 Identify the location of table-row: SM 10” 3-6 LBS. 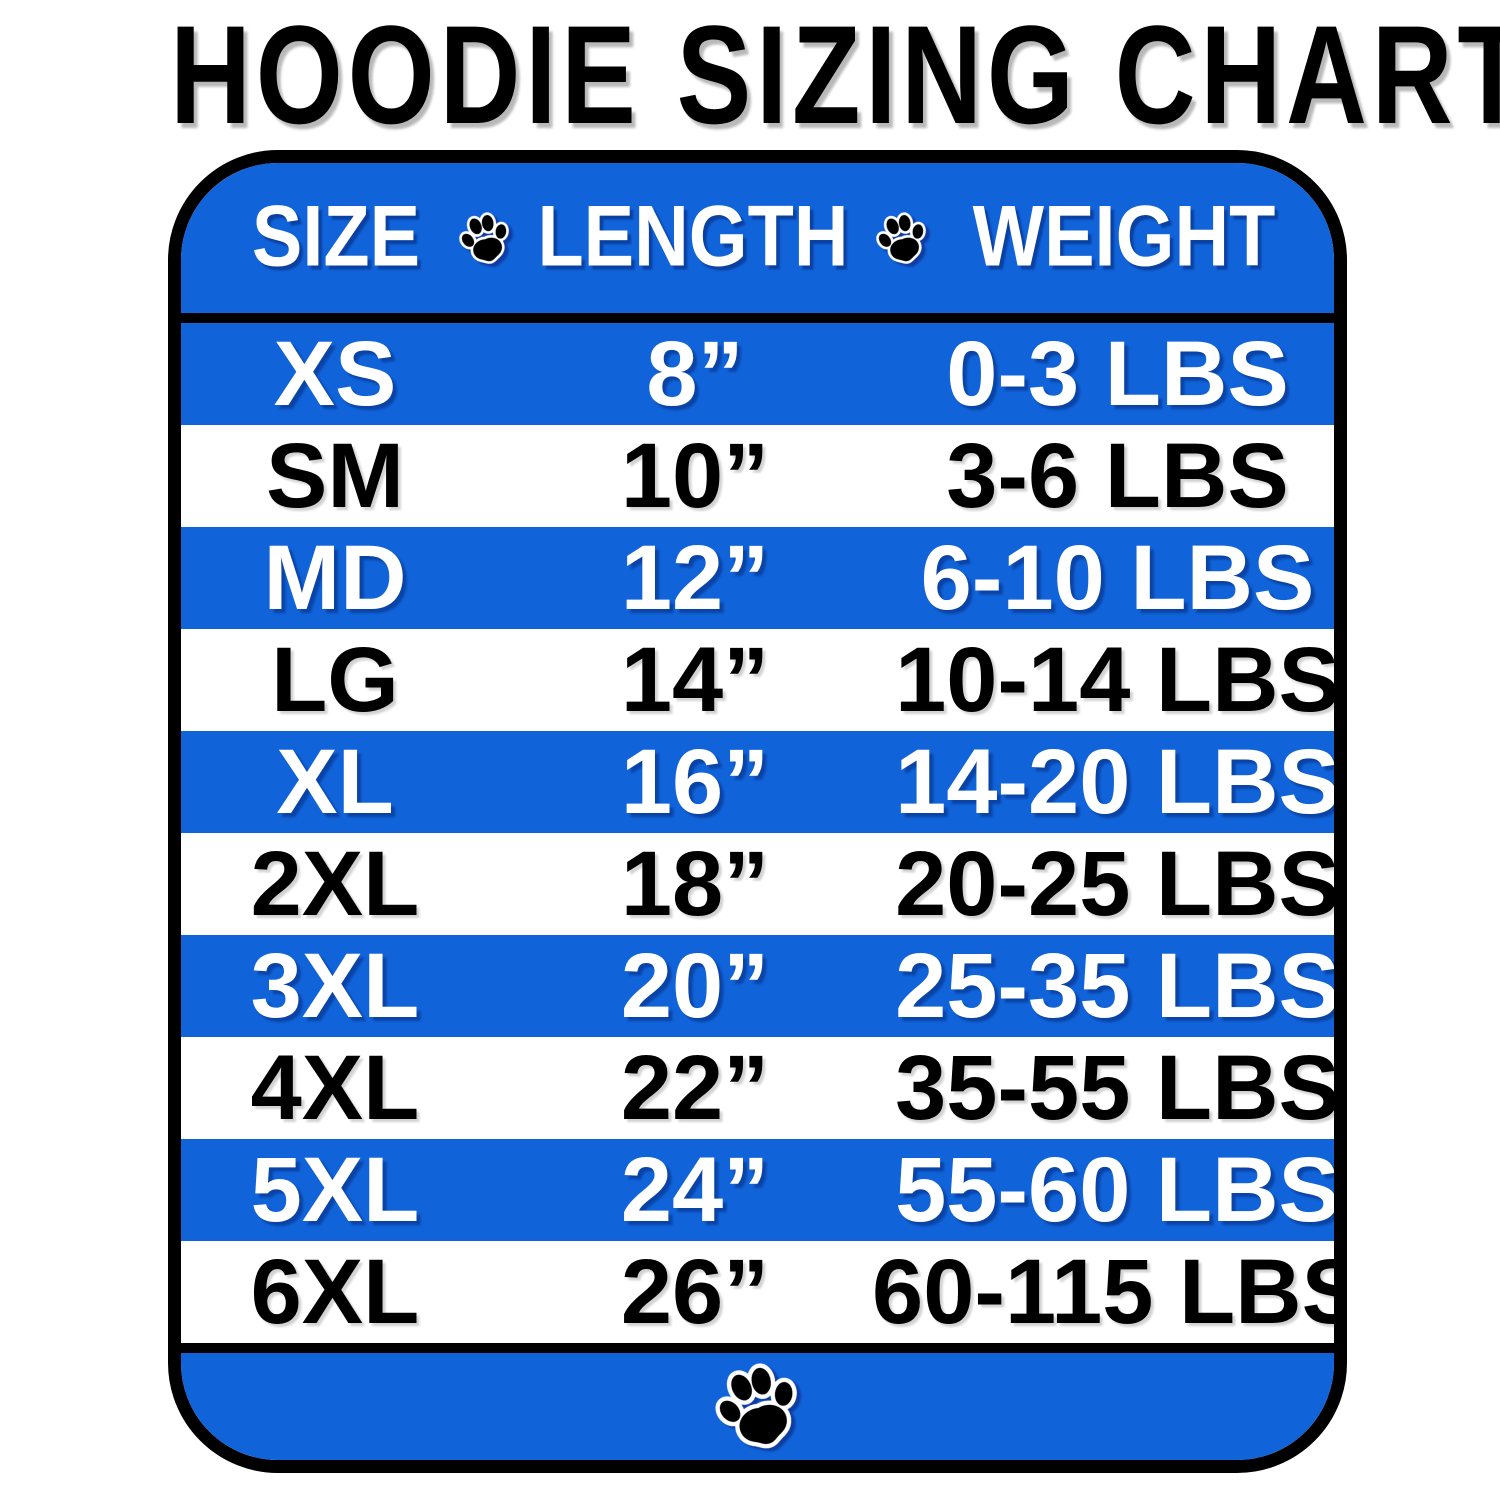
(757, 476).